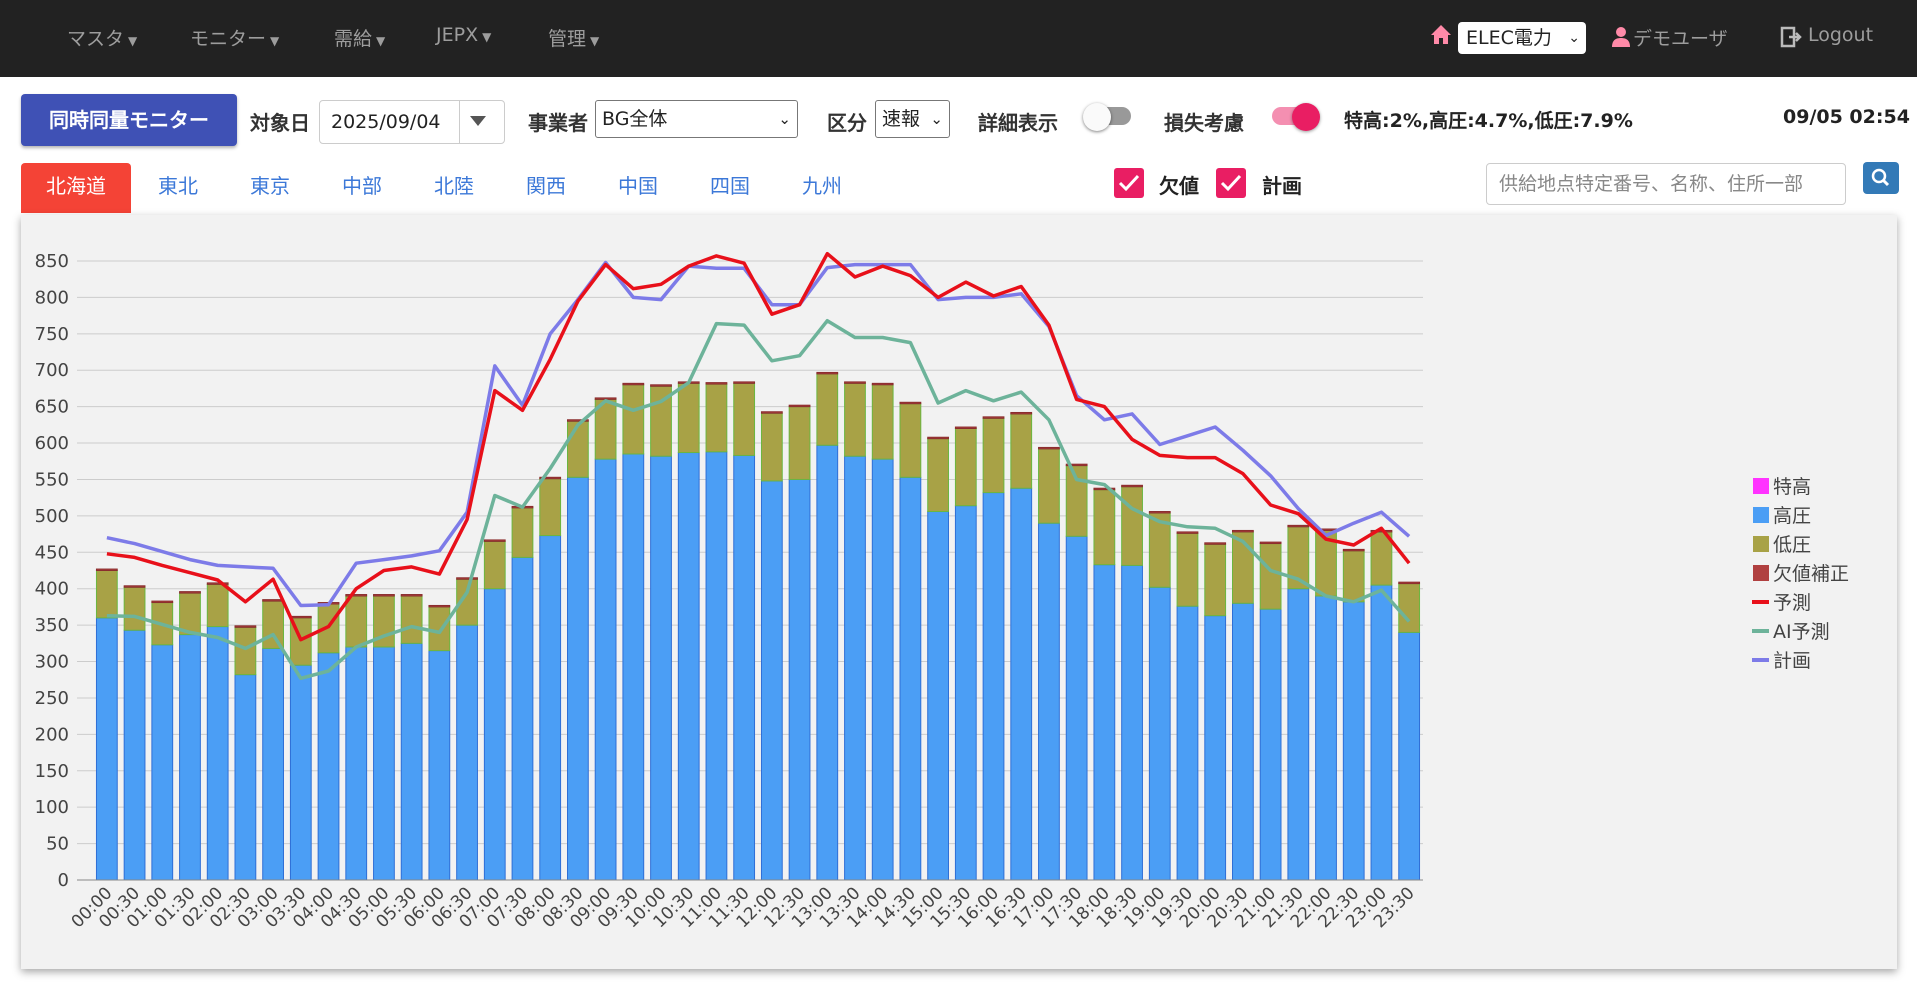 Image resolution: width=1917 pixels, height=997 pixels. Describe the element at coordinates (1488, 121) in the screenshot. I see `loss-rates-text: 特高:2%,高圧:4.7%,低圧:7.9%` at that location.